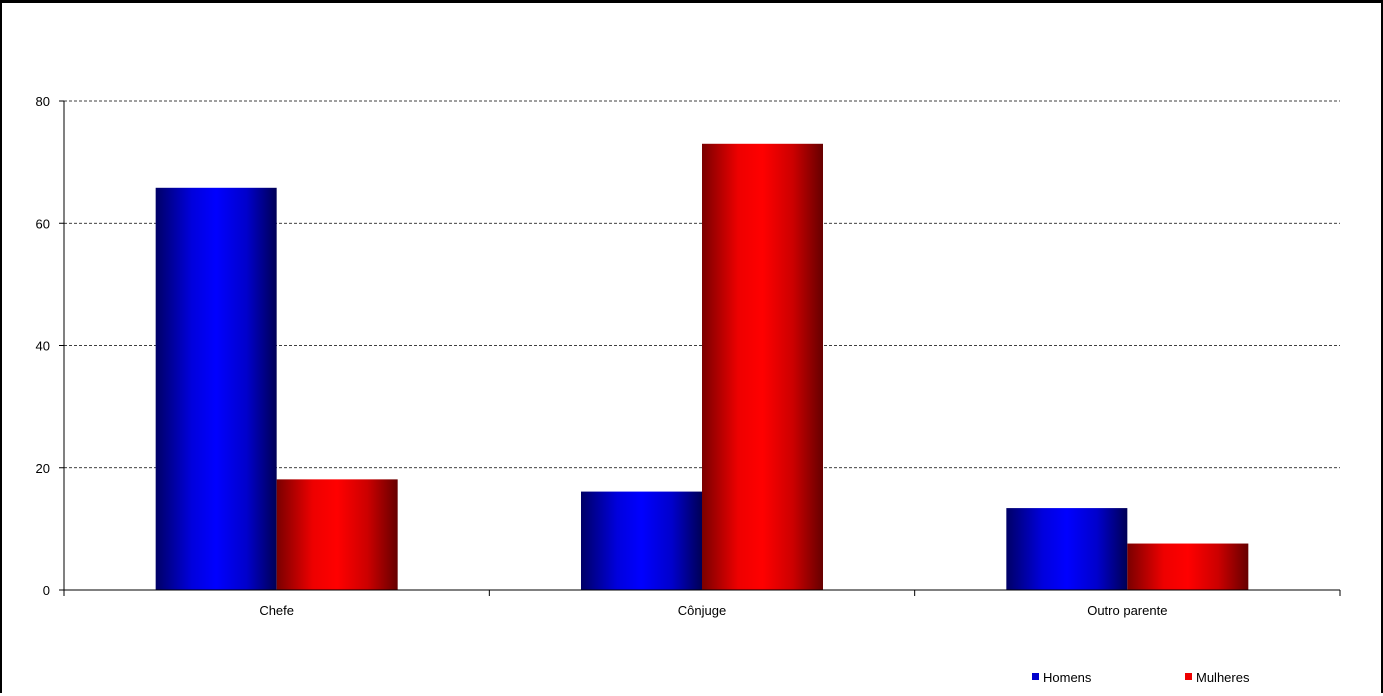 This screenshot has width=1383, height=696. What do you see at coordinates (1141, 677) in the screenshot?
I see `legend: Homens Mulheres` at bounding box center [1141, 677].